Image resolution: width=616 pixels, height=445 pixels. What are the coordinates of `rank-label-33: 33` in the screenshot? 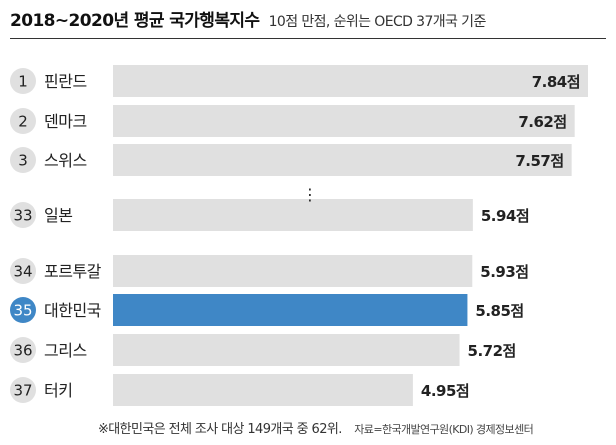 It's located at (22, 216).